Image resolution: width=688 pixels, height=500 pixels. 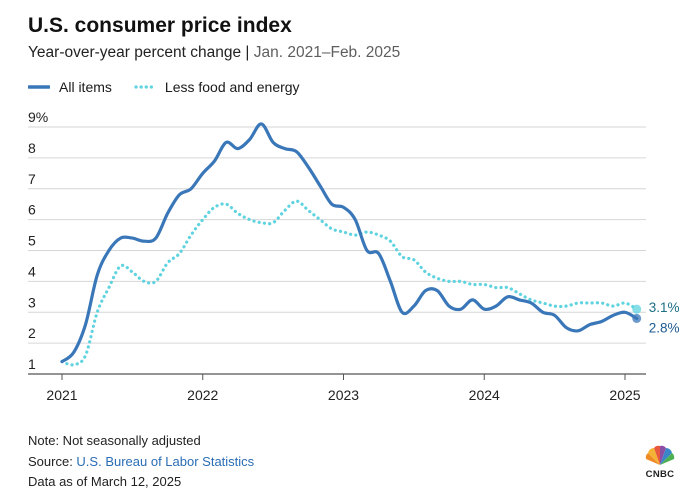 What do you see at coordinates (85, 87) in the screenshot?
I see `legend-label-all-items: All items` at bounding box center [85, 87].